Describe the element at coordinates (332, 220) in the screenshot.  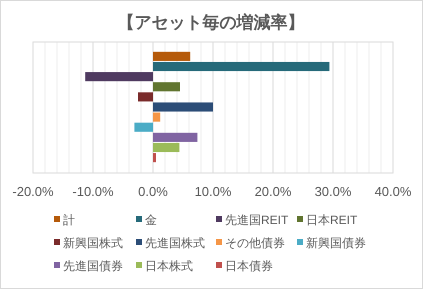
I see `legend-label: 日本REIT` at that location.